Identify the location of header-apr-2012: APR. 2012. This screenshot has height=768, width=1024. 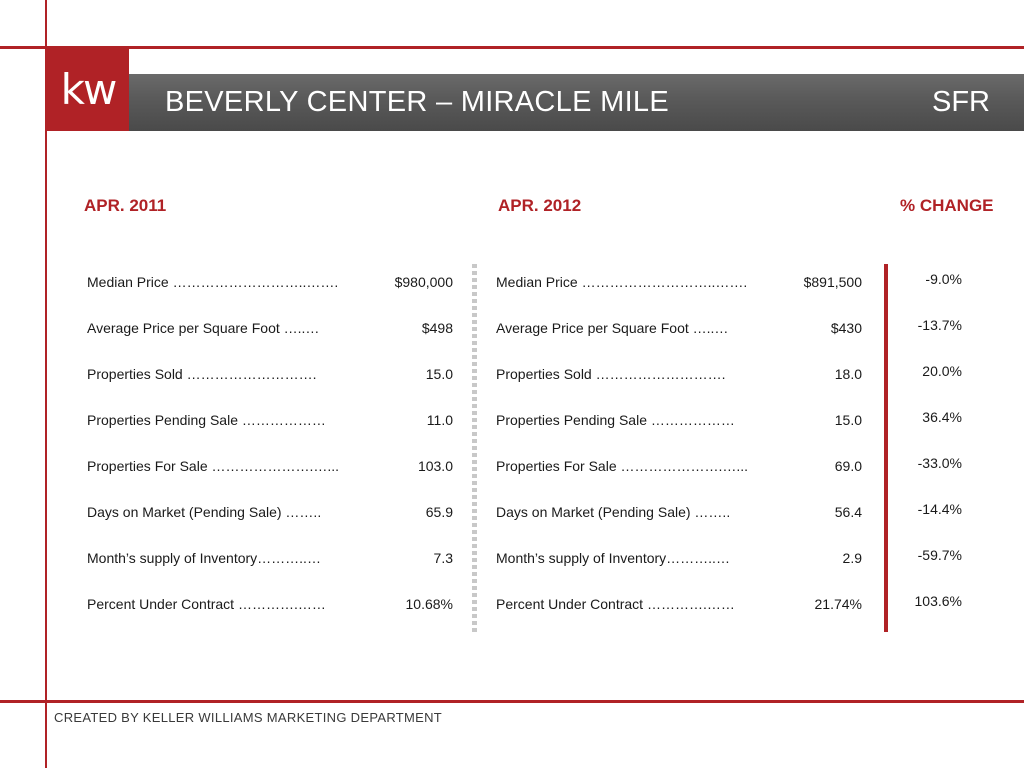
(540, 205).